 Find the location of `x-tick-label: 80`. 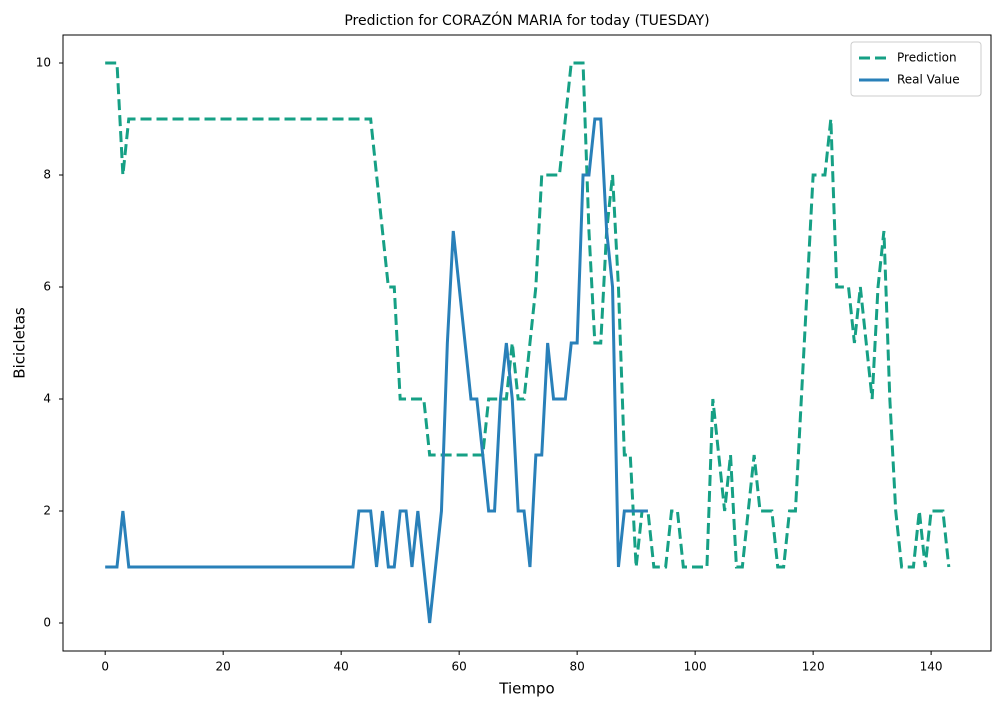

x-tick-label: 80 is located at coordinates (577, 667).